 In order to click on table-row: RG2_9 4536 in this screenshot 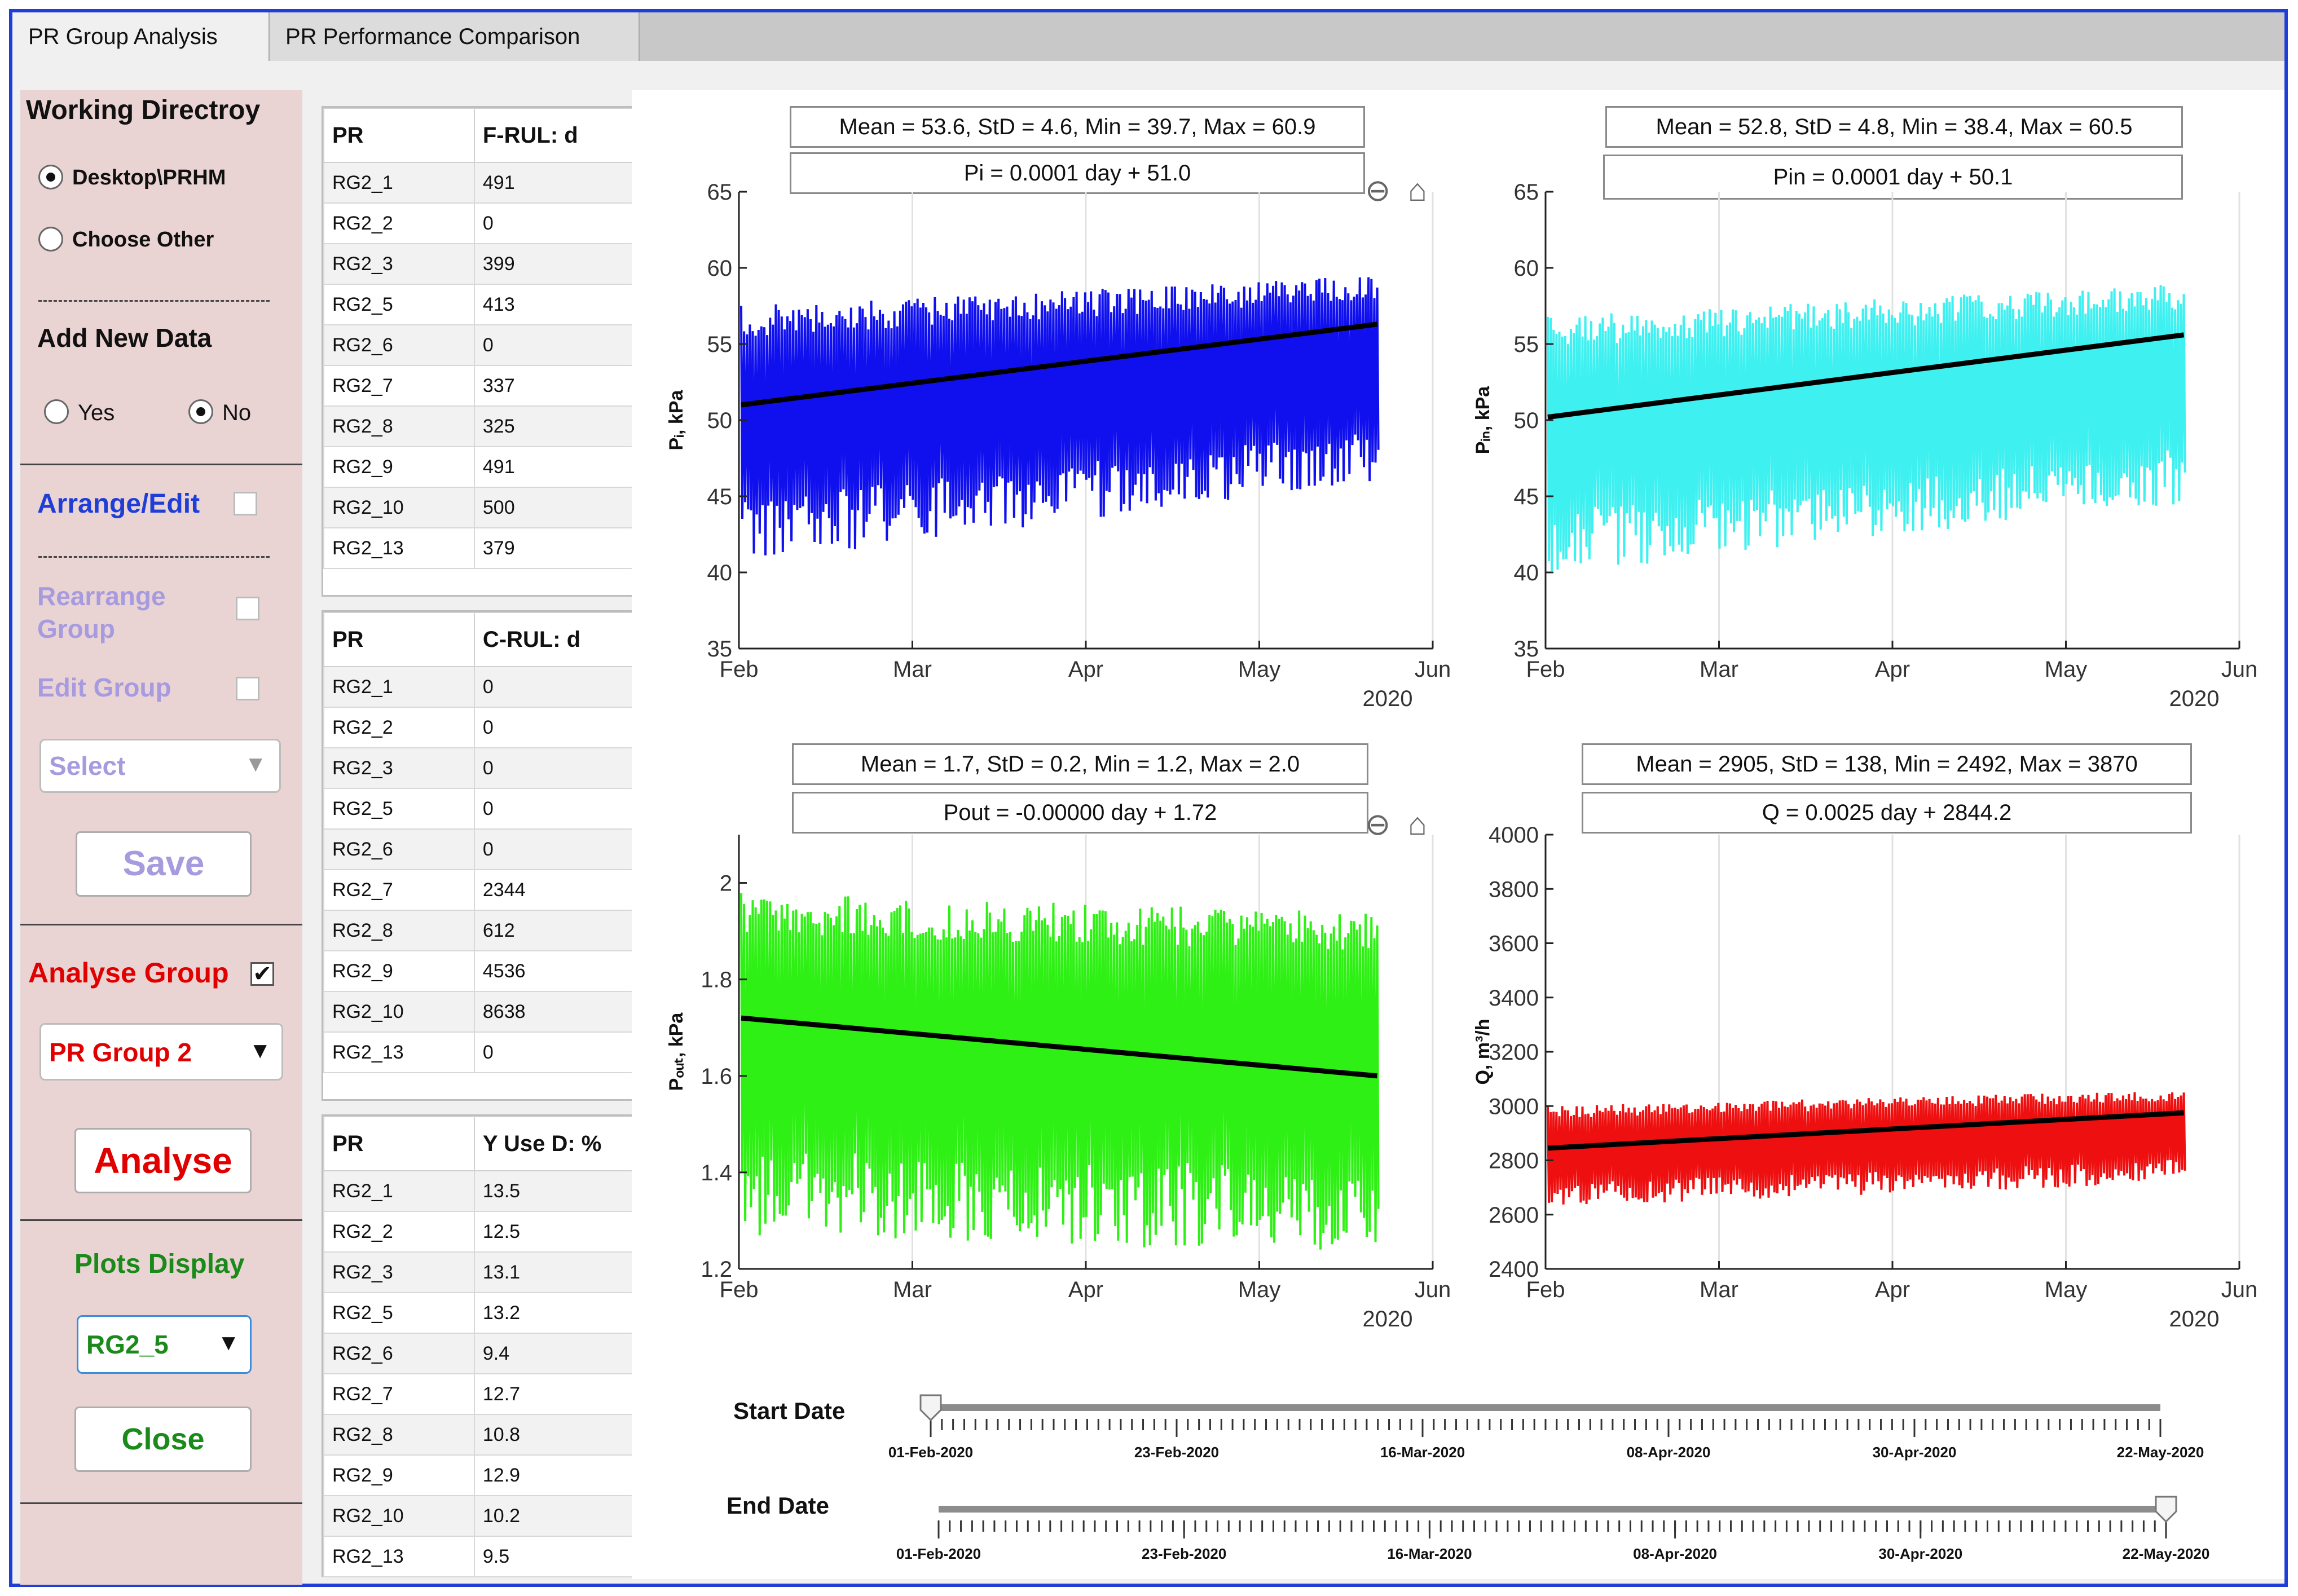, I will do `click(481, 971)`.